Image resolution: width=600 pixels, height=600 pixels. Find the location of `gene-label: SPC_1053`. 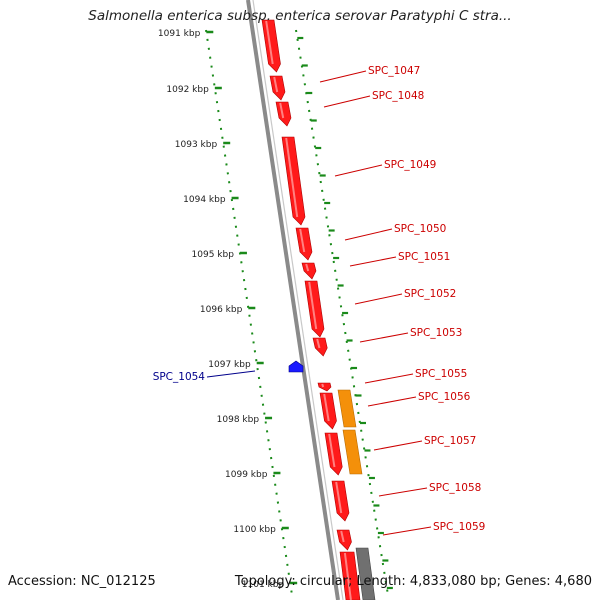

gene-label: SPC_1053 is located at coordinates (436, 333).